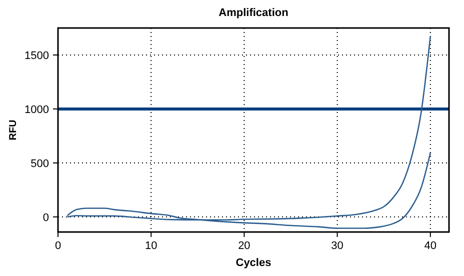 The height and width of the screenshot is (276, 464). What do you see at coordinates (253, 13) in the screenshot?
I see `chart-title: Amplification` at bounding box center [253, 13].